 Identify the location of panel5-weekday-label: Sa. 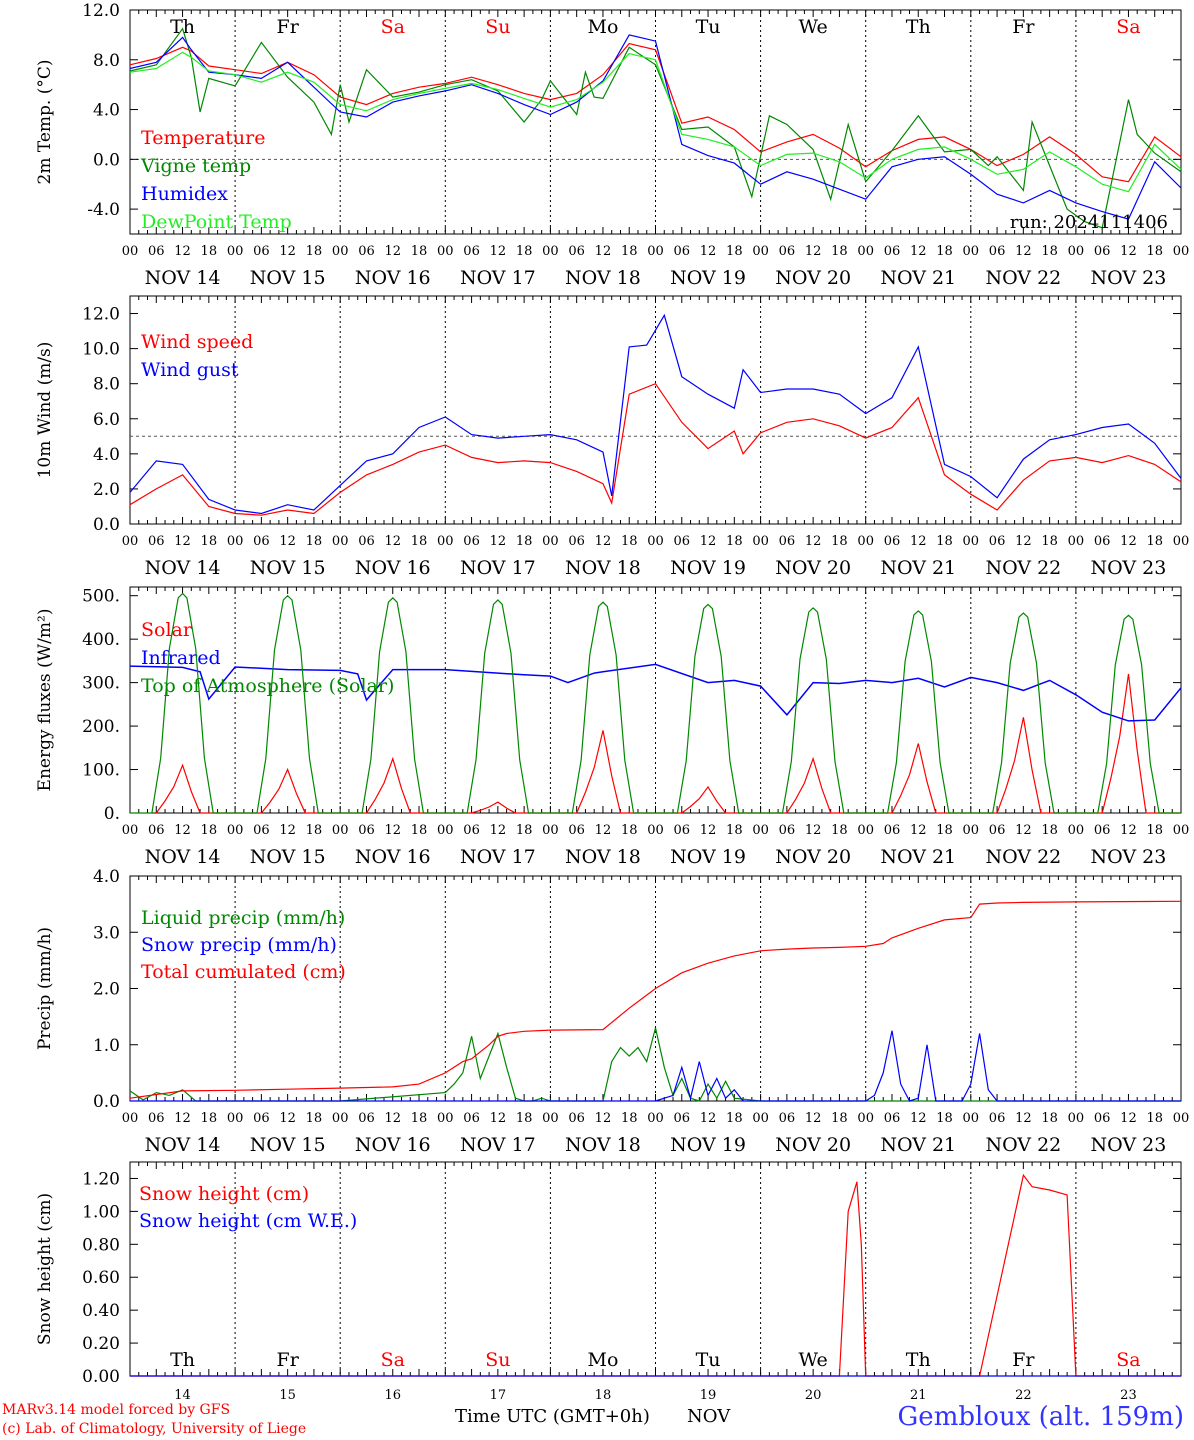
(1128, 1360).